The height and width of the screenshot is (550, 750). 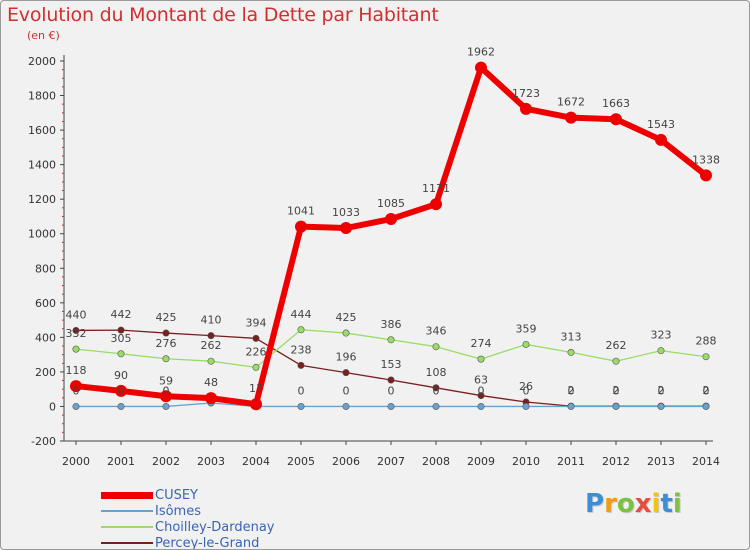 I want to click on data-label: 442, so click(x=121, y=314).